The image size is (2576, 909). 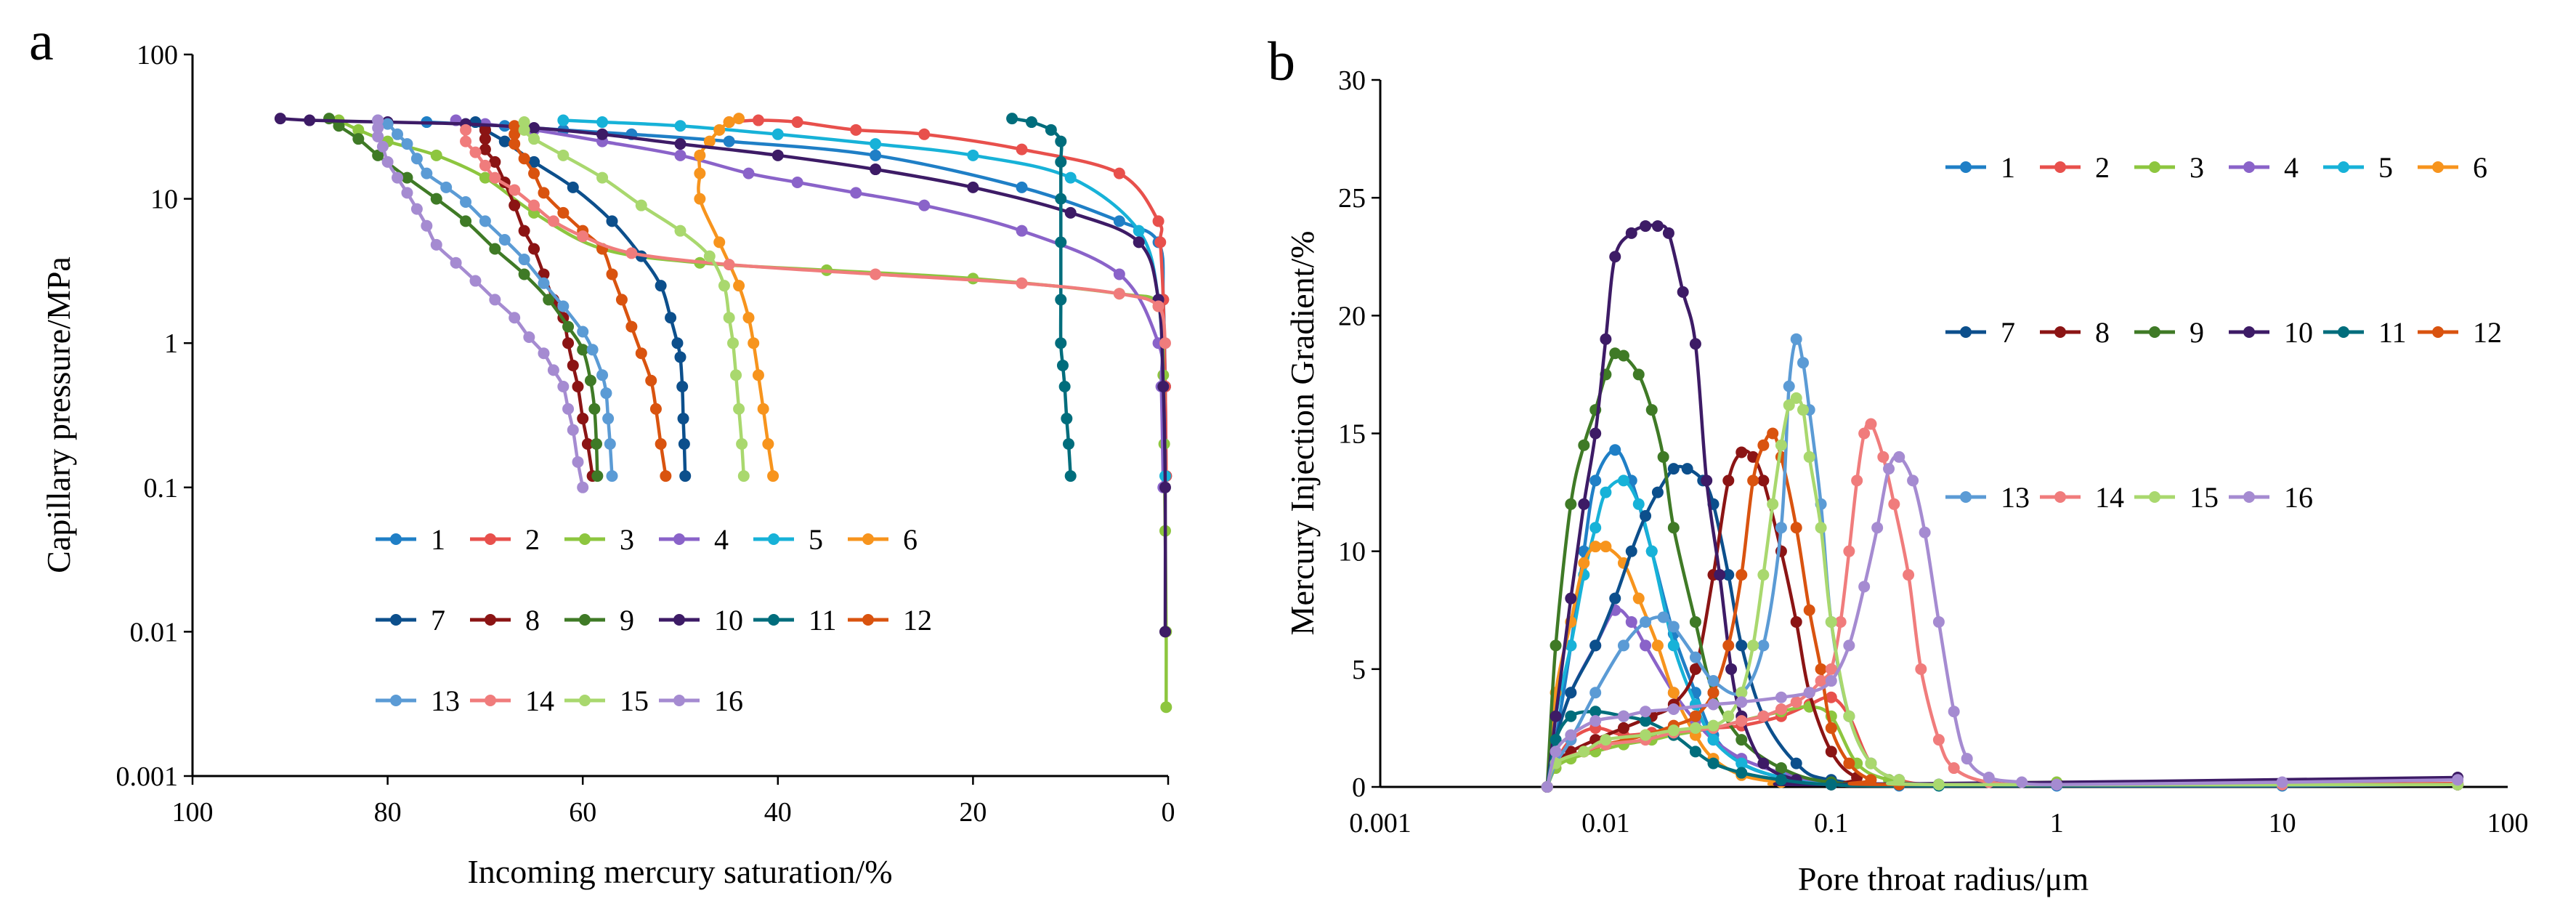 I want to click on panel-b-legend-item-12: 12, so click(x=2460, y=332).